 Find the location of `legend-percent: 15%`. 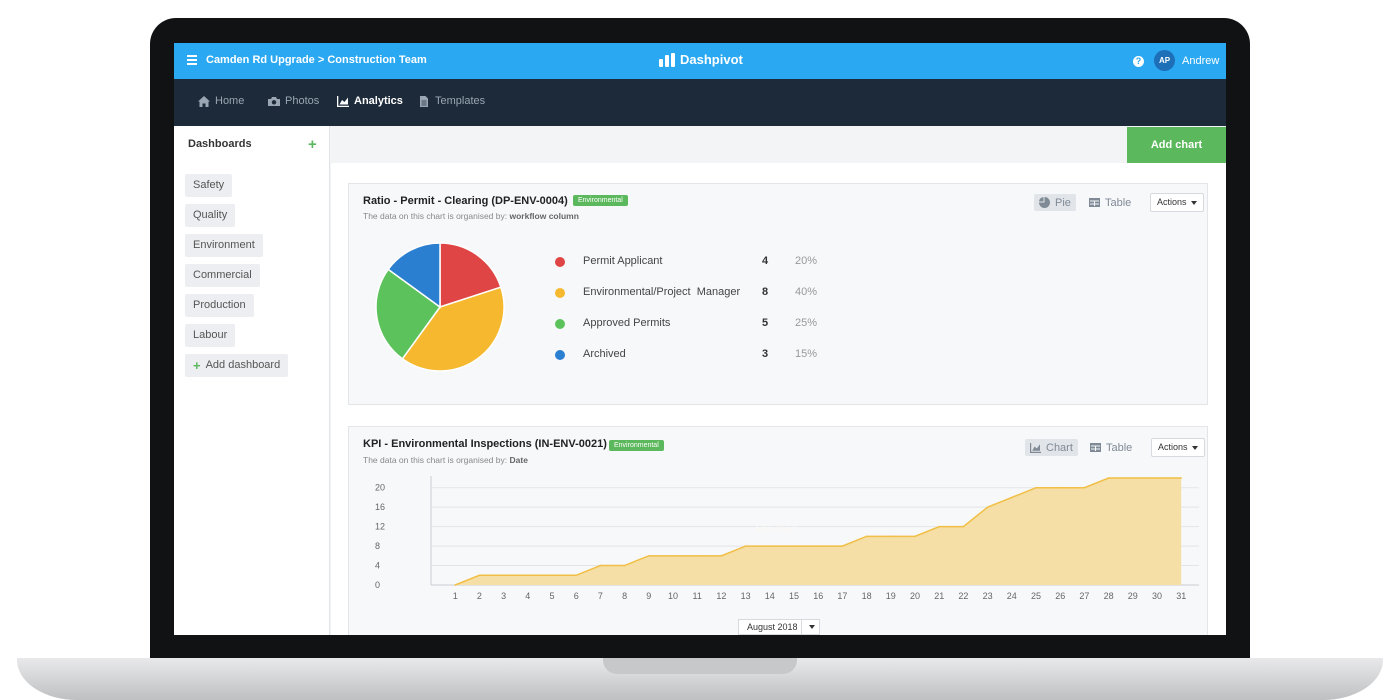

legend-percent: 15% is located at coordinates (806, 354).